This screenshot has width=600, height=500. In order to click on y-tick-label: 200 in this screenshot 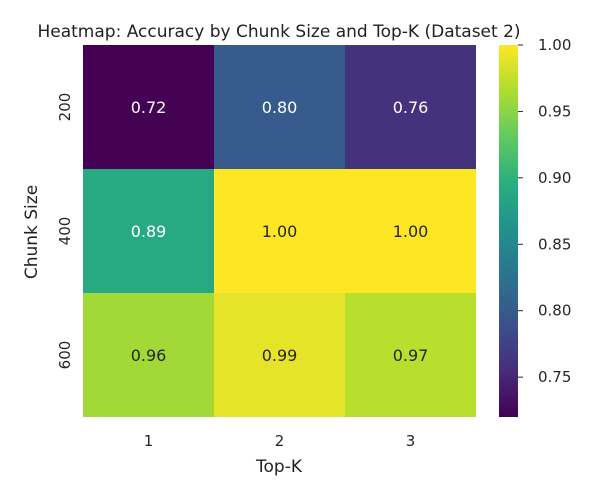, I will do `click(65, 107)`.